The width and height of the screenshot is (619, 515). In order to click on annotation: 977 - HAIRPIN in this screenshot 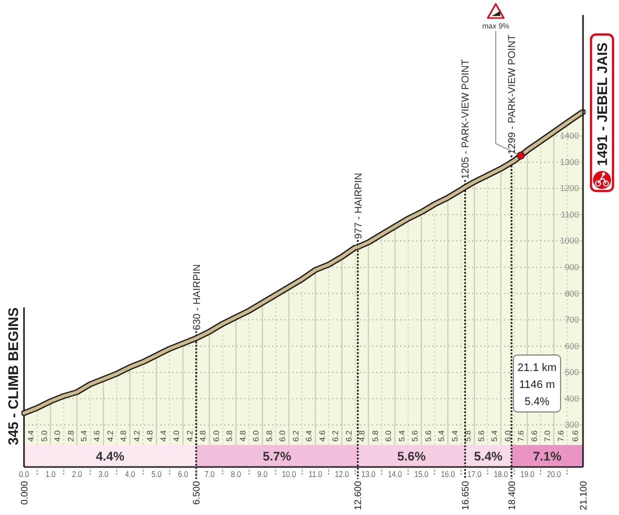, I will do `click(358, 206)`.